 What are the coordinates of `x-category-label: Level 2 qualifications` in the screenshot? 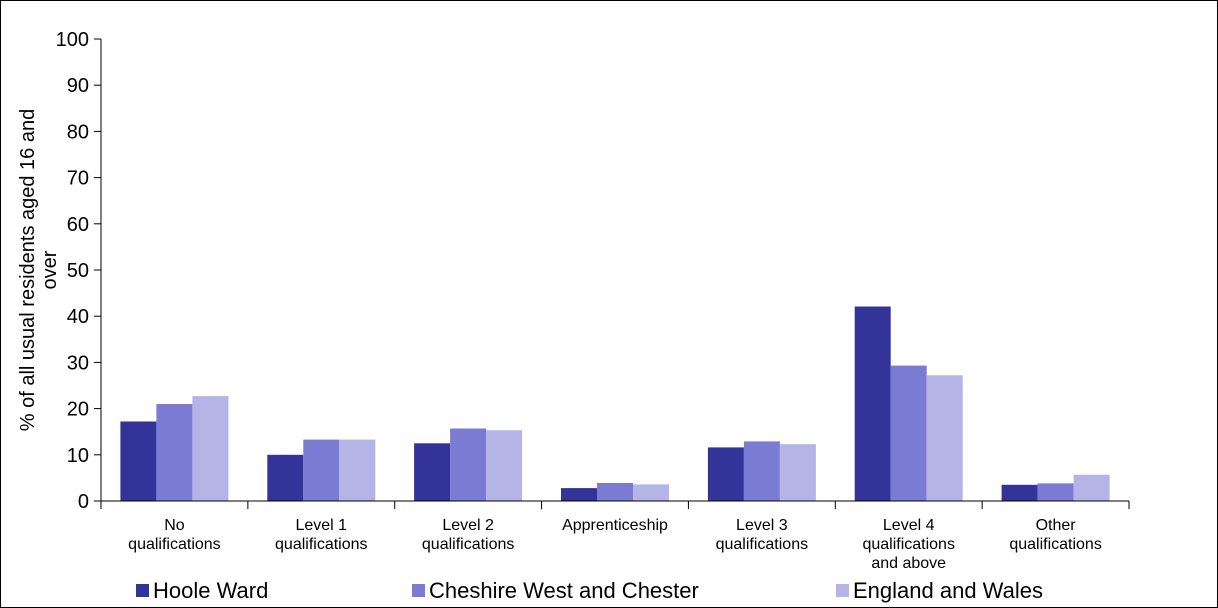 It's located at (468, 535).